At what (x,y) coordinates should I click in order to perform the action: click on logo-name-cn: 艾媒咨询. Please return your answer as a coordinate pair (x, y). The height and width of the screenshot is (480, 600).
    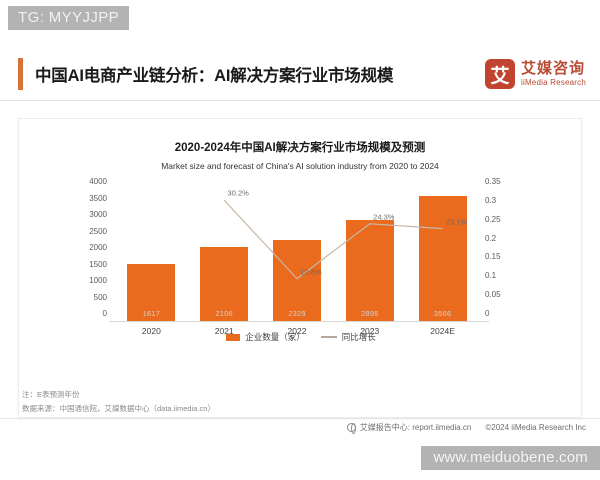
    Looking at the image, I should click on (552, 68).